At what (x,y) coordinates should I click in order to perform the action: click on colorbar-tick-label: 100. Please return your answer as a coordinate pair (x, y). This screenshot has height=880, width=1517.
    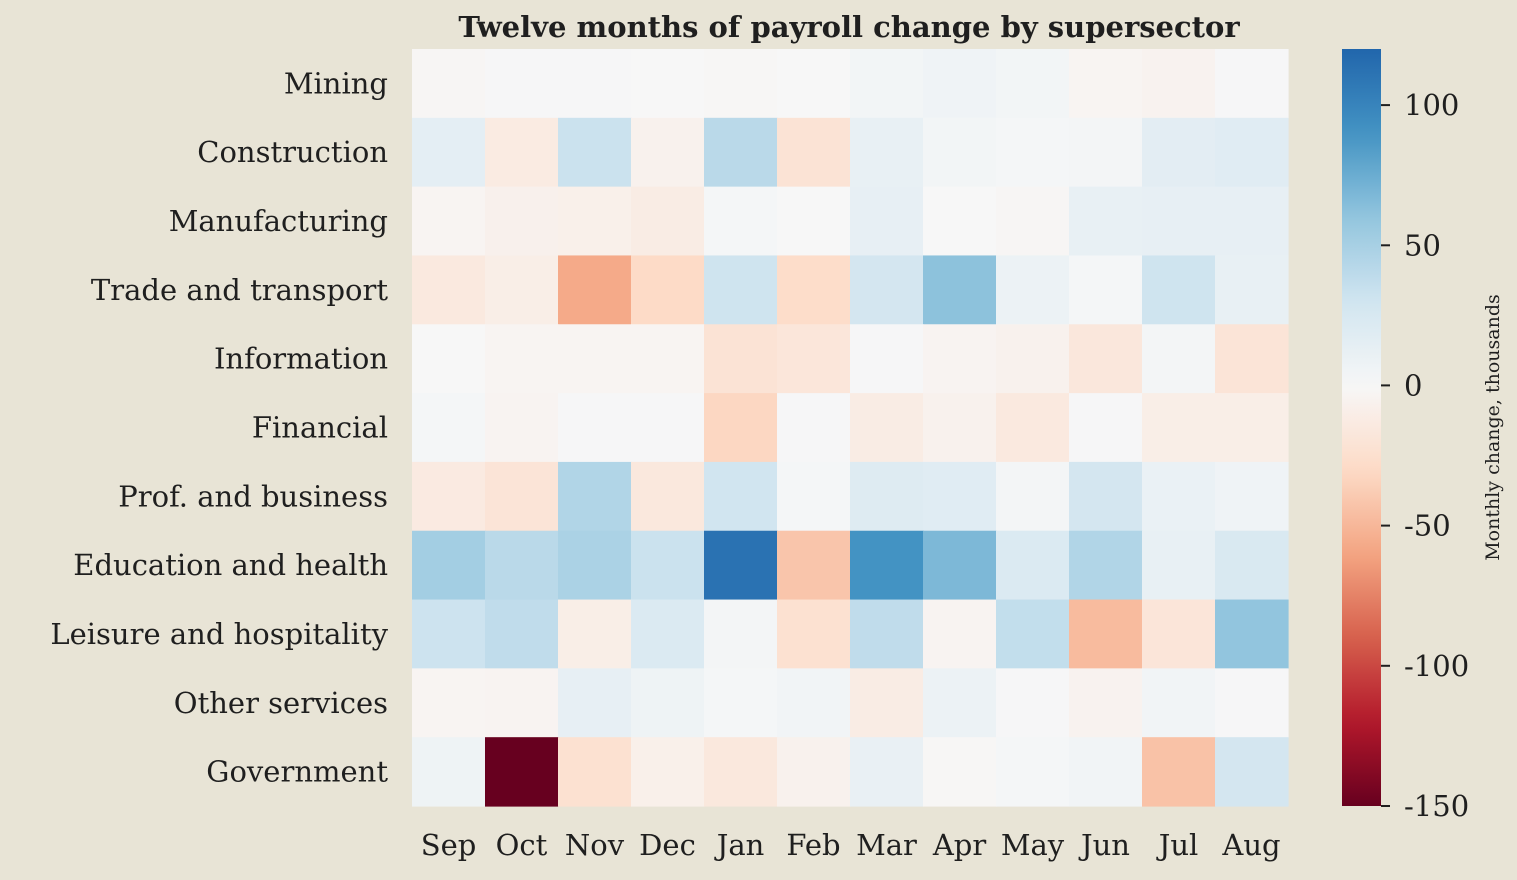
    Looking at the image, I should click on (1431, 105).